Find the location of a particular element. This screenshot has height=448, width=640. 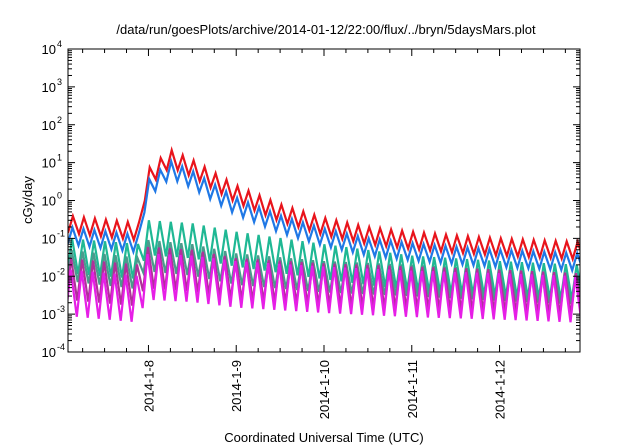

y-tick-exponent: -1 is located at coordinates (61, 233).